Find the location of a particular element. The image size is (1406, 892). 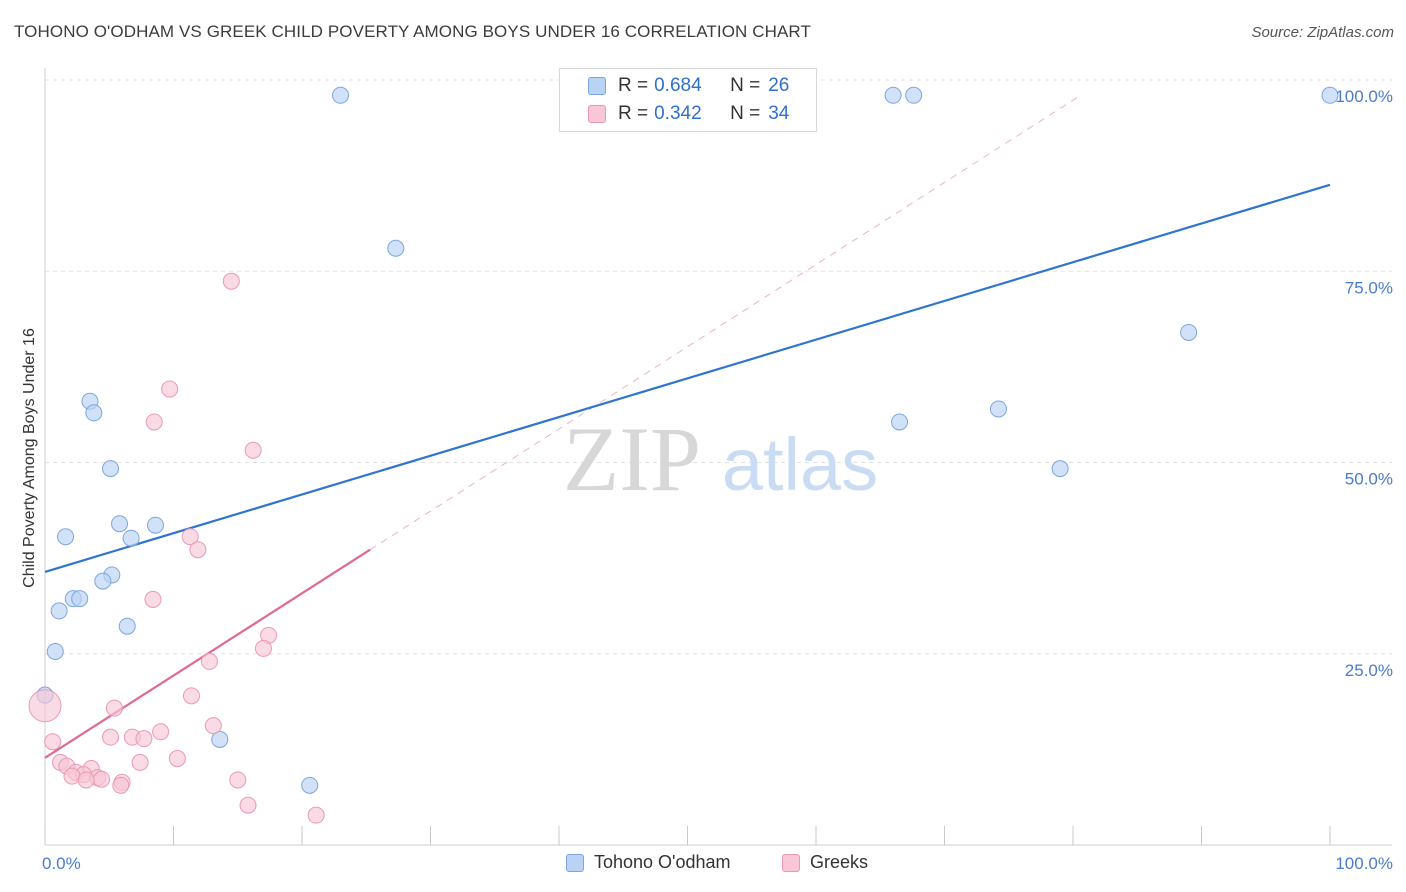

legend-item-greeks: Greeks is located at coordinates (825, 862).